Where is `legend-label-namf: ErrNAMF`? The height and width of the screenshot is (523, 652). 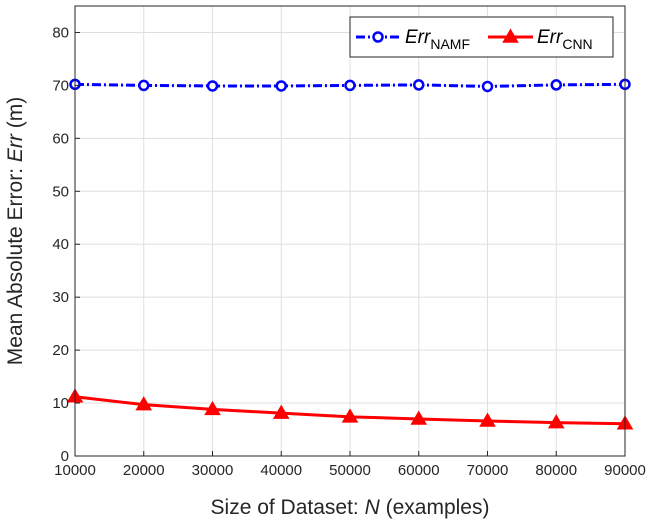 legend-label-namf: ErrNAMF is located at coordinates (437, 39).